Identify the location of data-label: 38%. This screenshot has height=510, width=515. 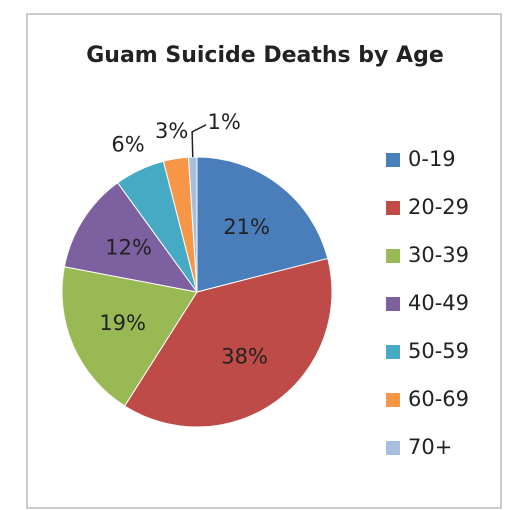
(244, 357).